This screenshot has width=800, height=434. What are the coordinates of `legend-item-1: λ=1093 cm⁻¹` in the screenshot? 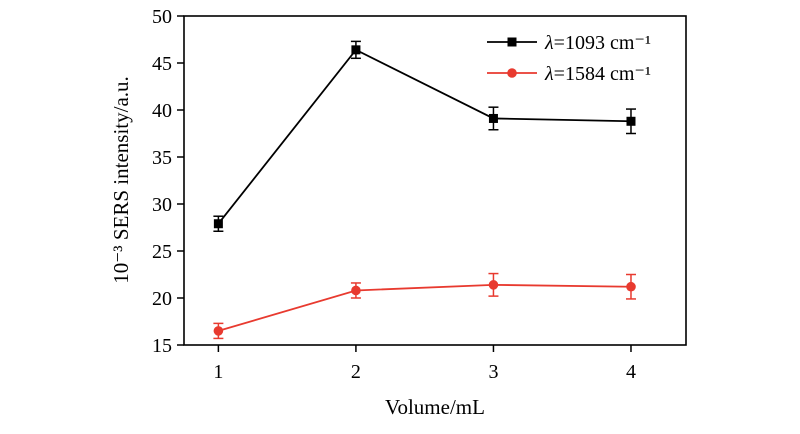 It's located at (569, 43).